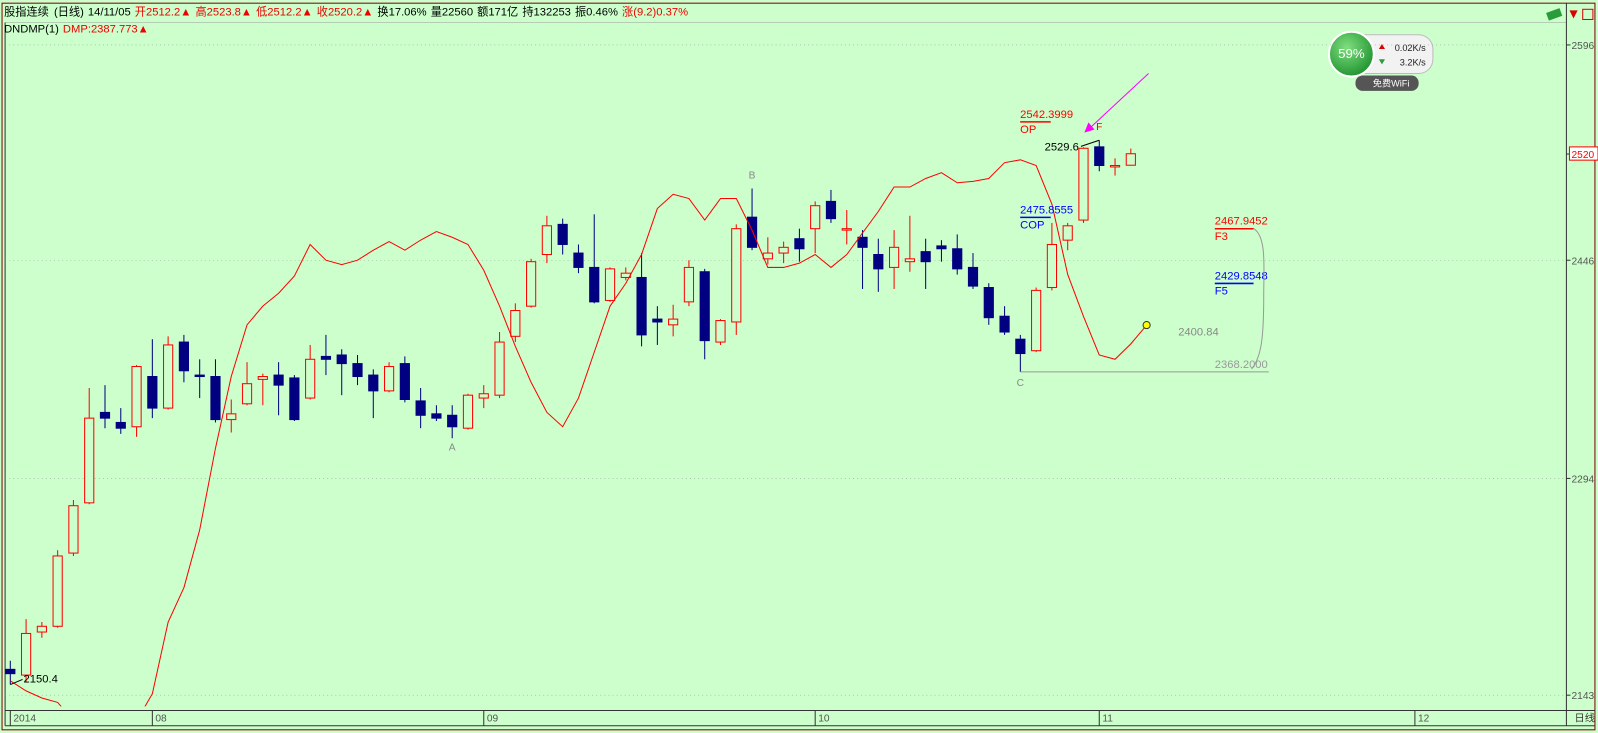 Image resolution: width=1598 pixels, height=733 pixels. Describe the element at coordinates (497, 11) in the screenshot. I see `header-text: 额171亿` at that location.